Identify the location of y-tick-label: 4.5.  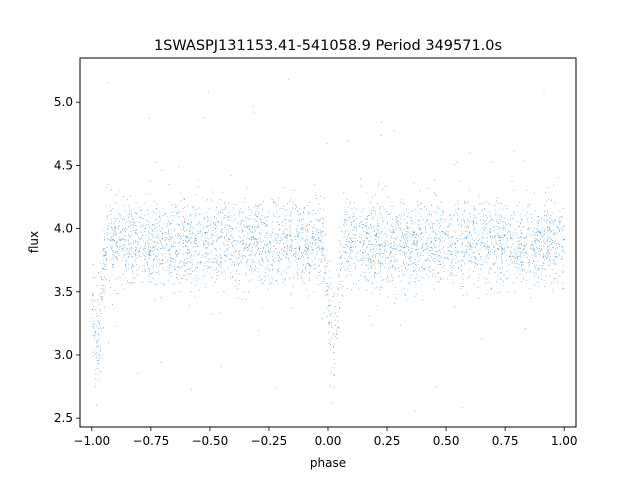
(63, 165).